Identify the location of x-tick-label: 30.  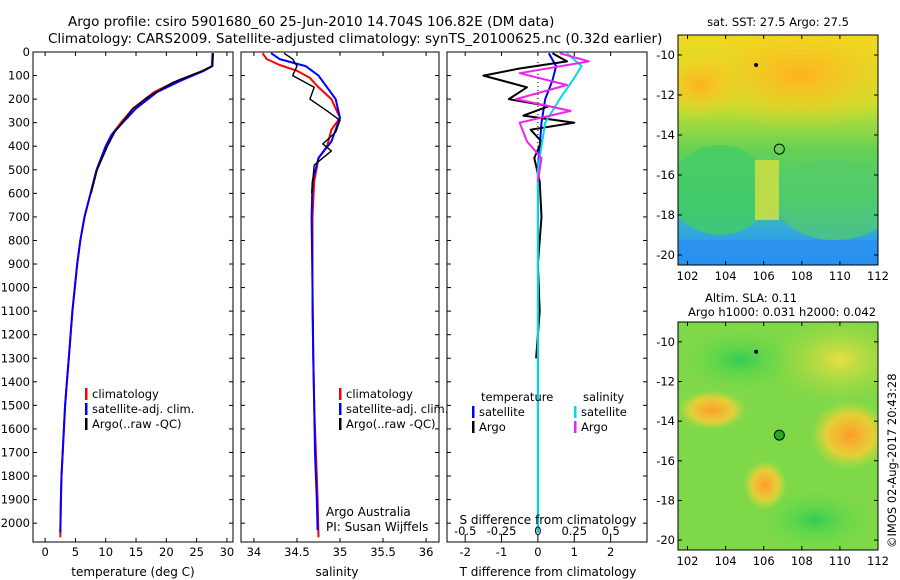
(227, 552).